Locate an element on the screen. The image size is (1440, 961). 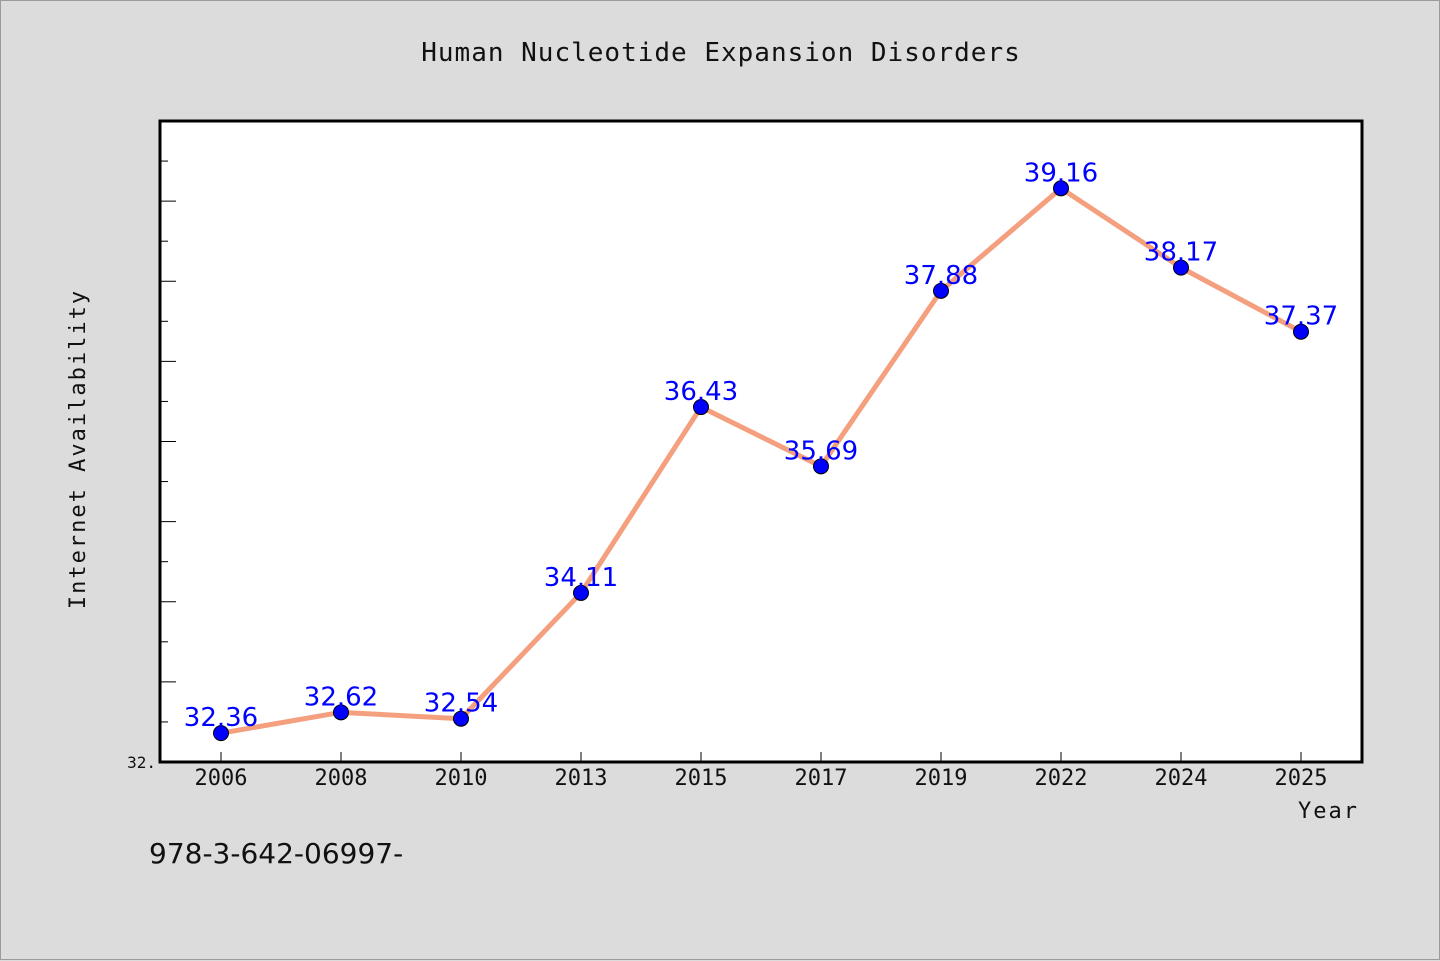
chart-title: Human Nucleotide Expansion Disorders is located at coordinates (721, 53).